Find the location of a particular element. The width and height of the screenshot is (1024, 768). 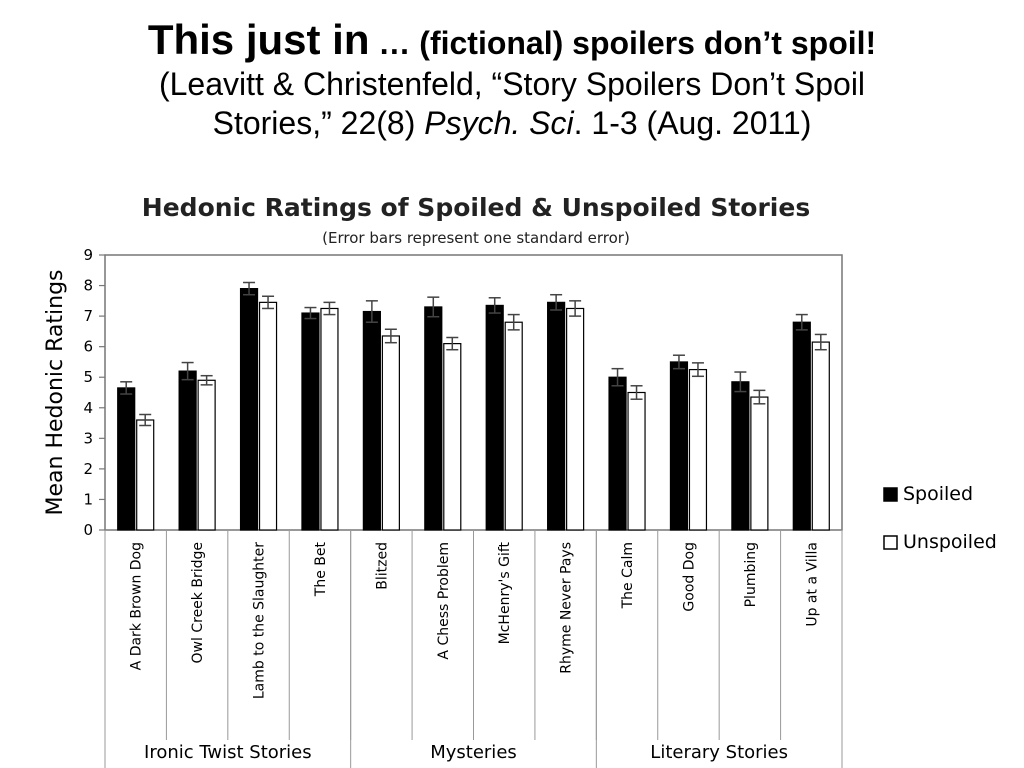

y-tick-label: 1 is located at coordinates (88, 499).